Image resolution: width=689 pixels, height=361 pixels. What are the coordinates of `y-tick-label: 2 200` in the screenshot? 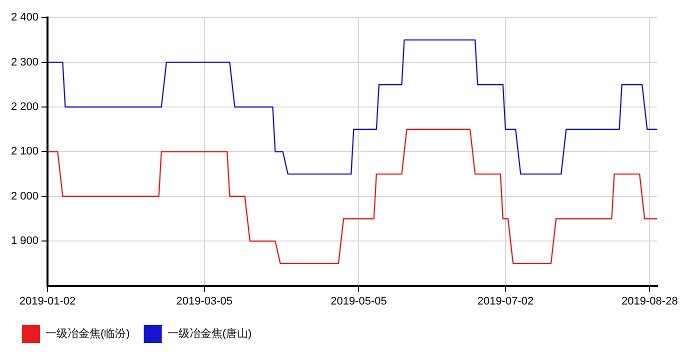 It's located at (24, 107).